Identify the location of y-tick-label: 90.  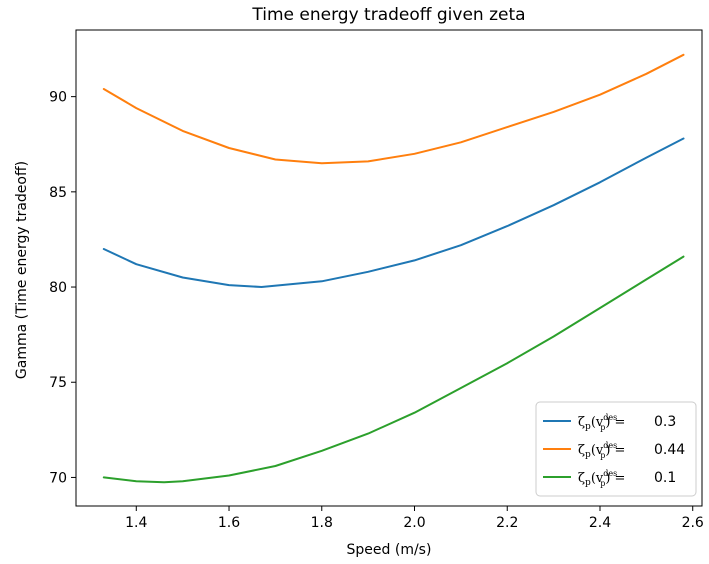
(58, 98).